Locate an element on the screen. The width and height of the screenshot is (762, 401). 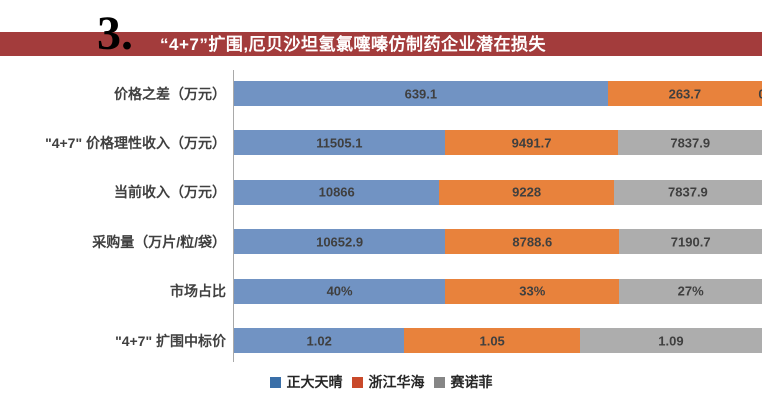
category-label: 价格之差（万元） is located at coordinates (170, 93).